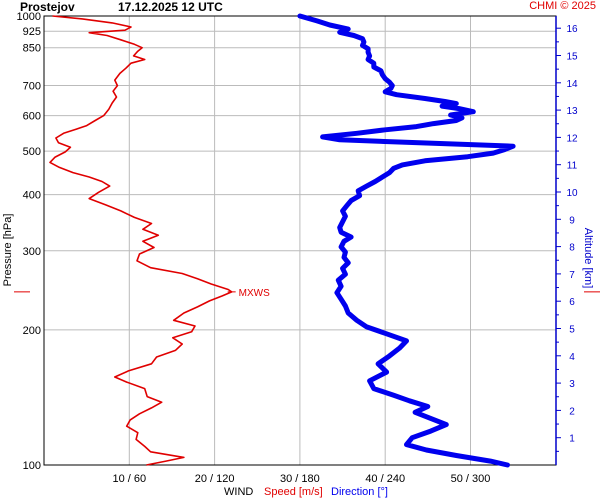 Image resolution: width=600 pixels, height=500 pixels. What do you see at coordinates (170, 7) in the screenshot?
I see `sounding-datetime: 17.12.2025 12 UTC` at bounding box center [170, 7].